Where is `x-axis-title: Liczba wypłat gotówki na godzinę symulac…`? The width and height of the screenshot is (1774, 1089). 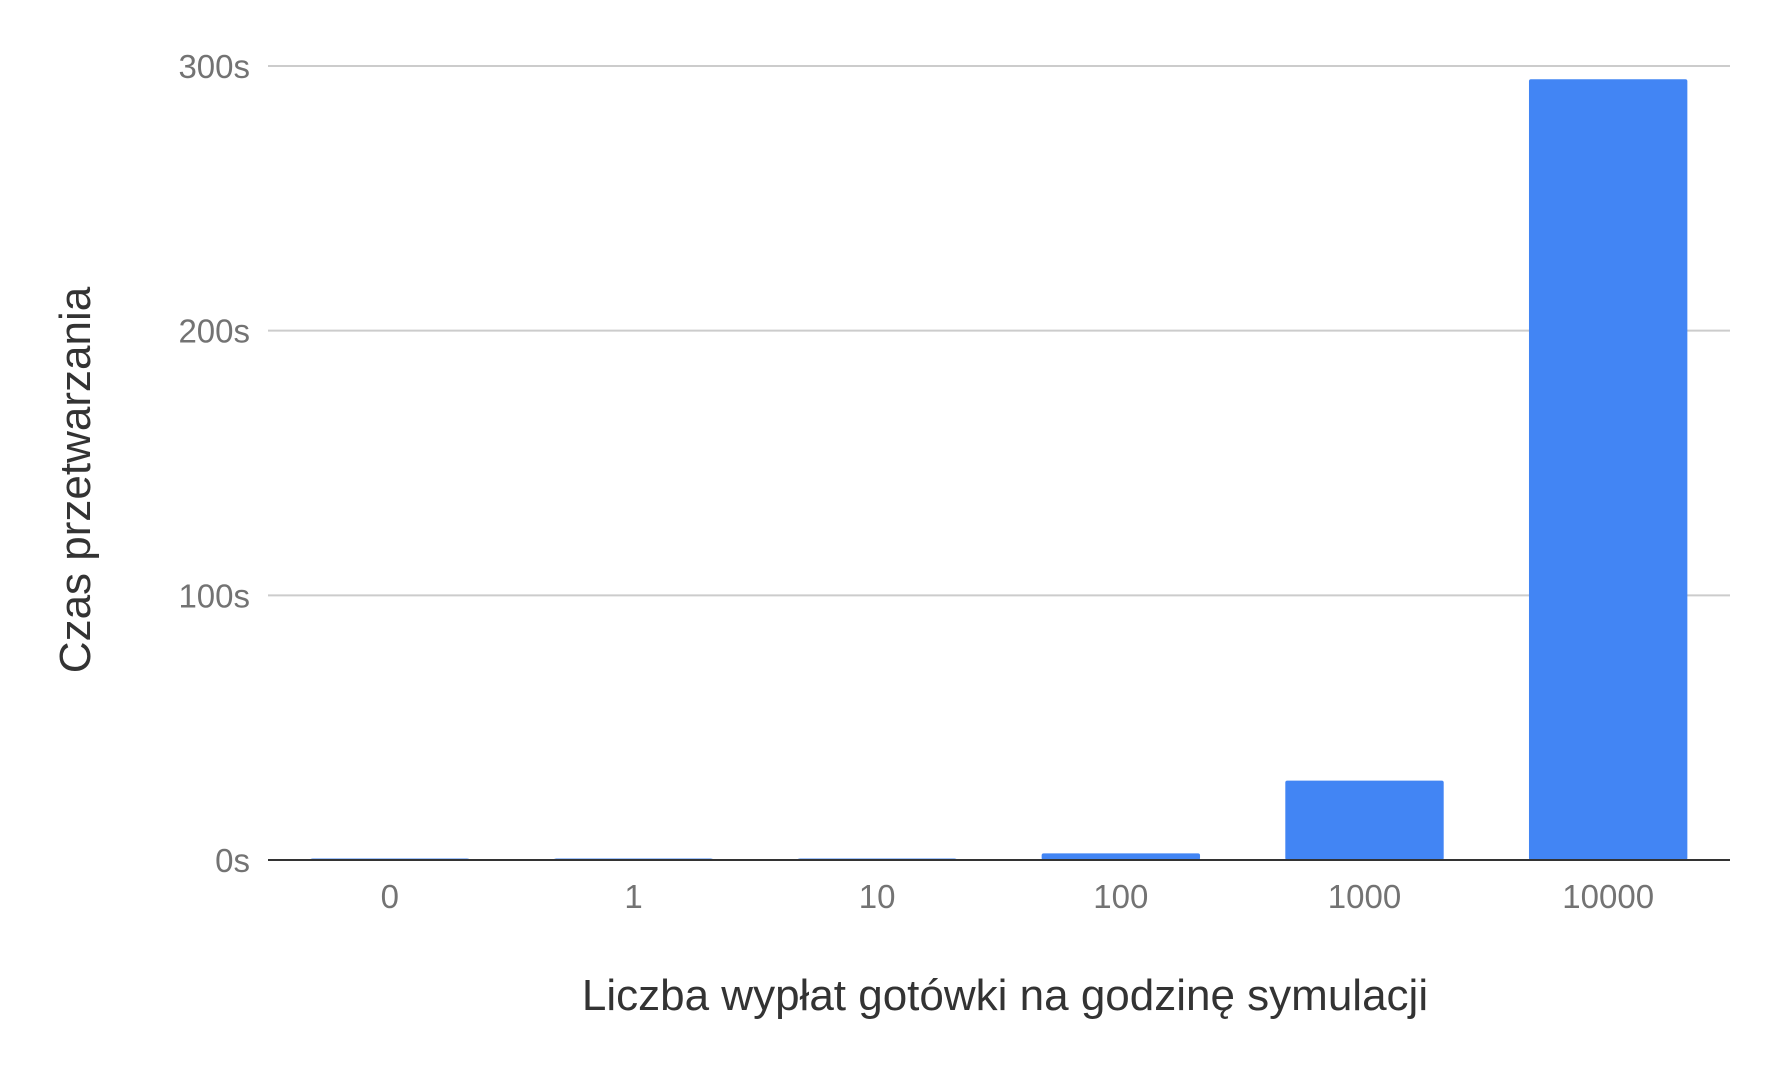 x-axis-title: Liczba wypłat gotówki na godzinę symulac… is located at coordinates (1005, 995).